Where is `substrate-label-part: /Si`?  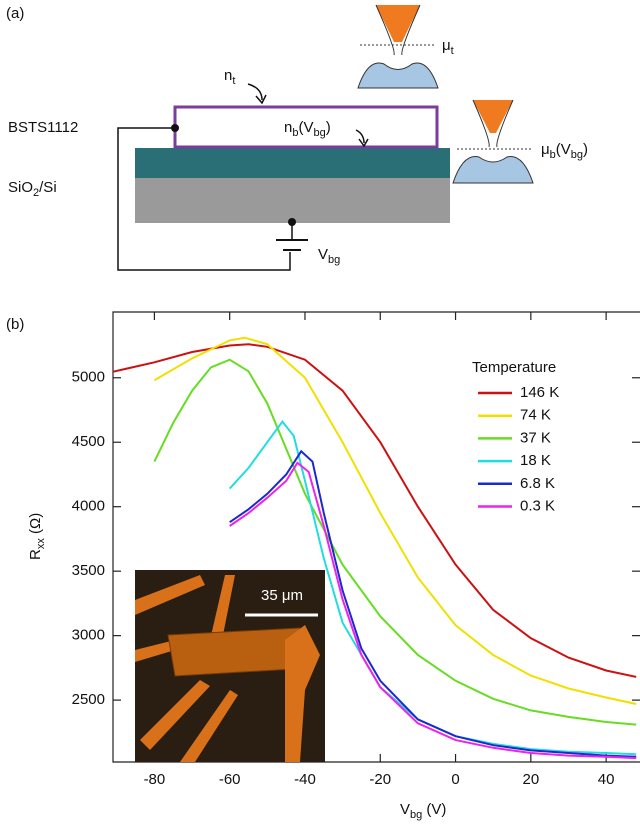
substrate-label-part: /Si is located at coordinates (48, 187).